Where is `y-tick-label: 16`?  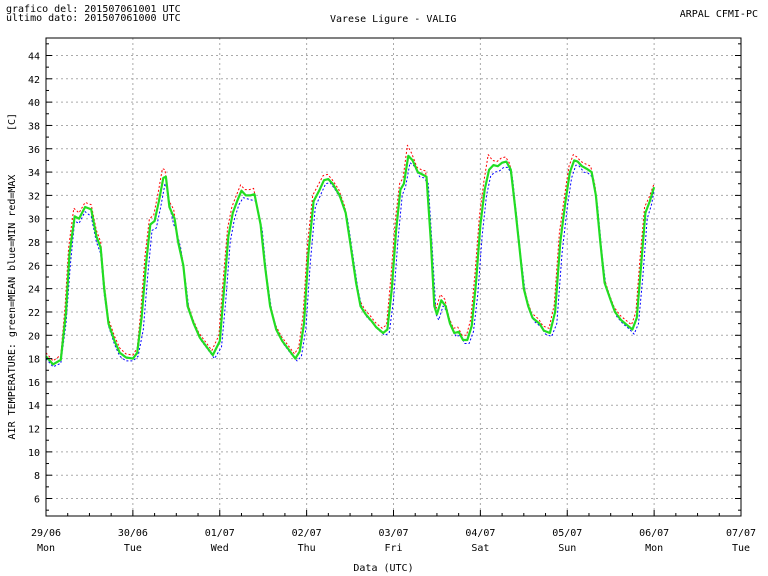
y-tick-label: 16 is located at coordinates (34, 383).